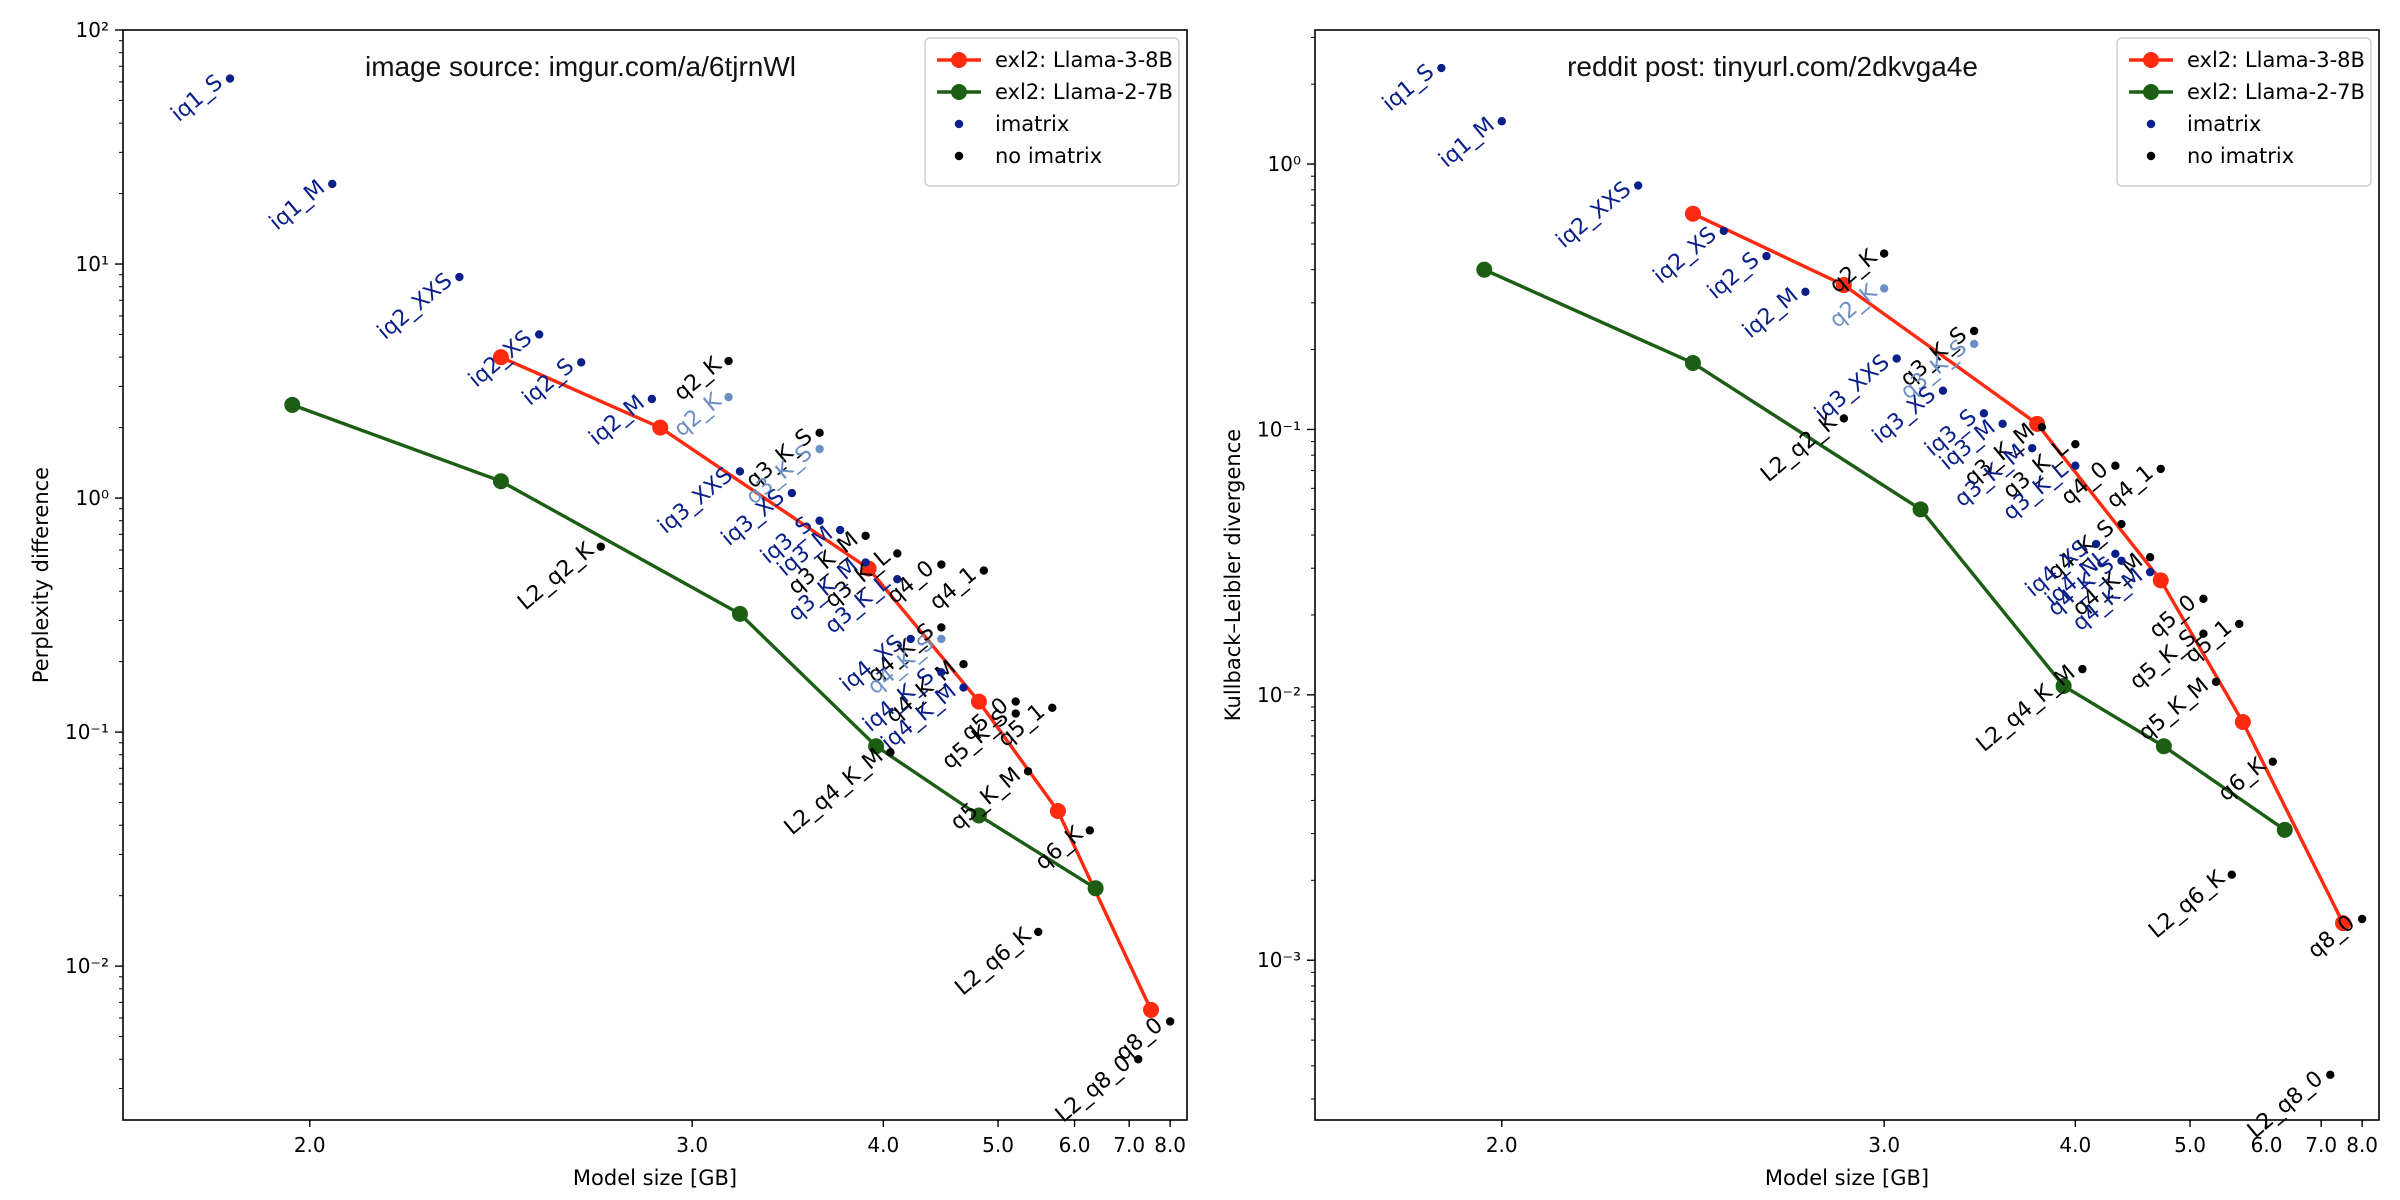 The image size is (2400, 1200). I want to click on point-label: iq2_M, so click(1770, 313).